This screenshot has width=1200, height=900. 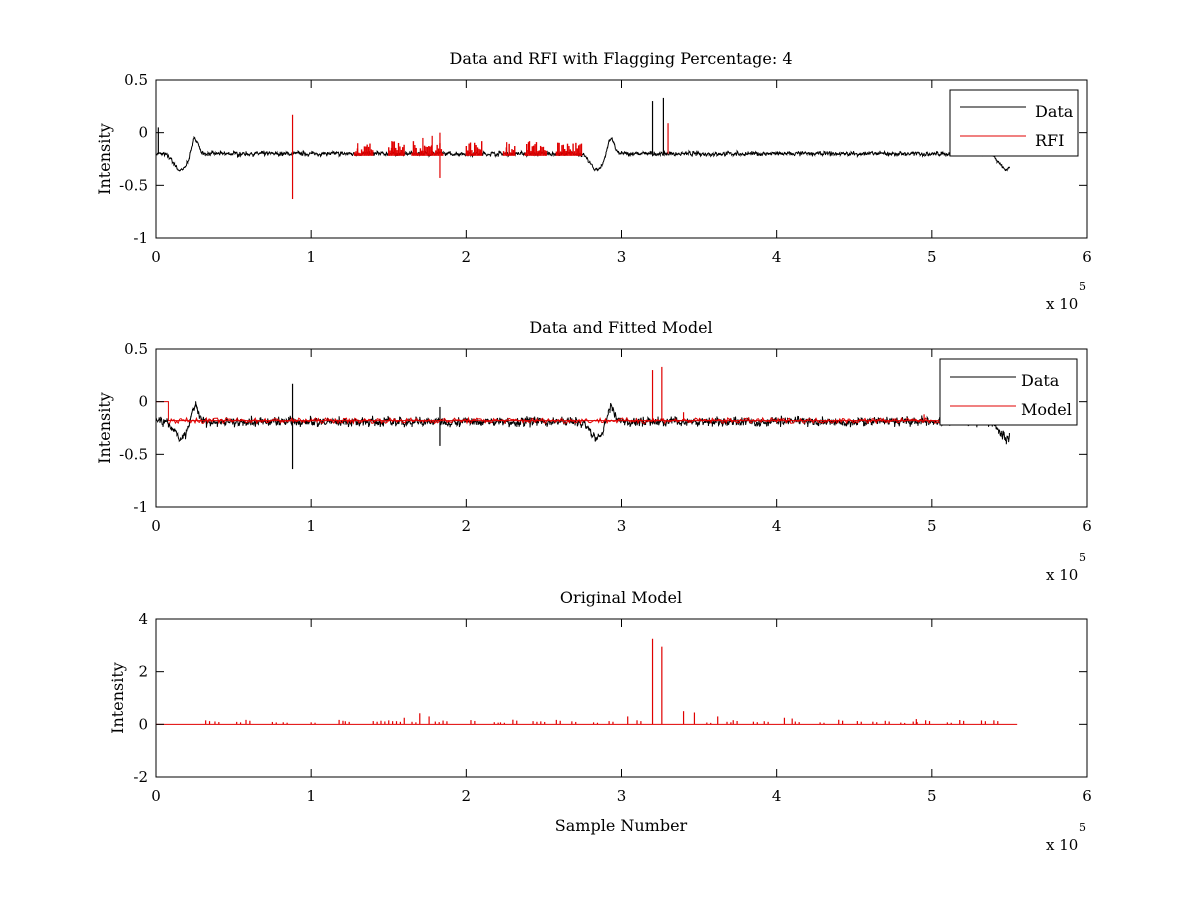 What do you see at coordinates (1046, 409) in the screenshot?
I see `legend-entry-model: Model` at bounding box center [1046, 409].